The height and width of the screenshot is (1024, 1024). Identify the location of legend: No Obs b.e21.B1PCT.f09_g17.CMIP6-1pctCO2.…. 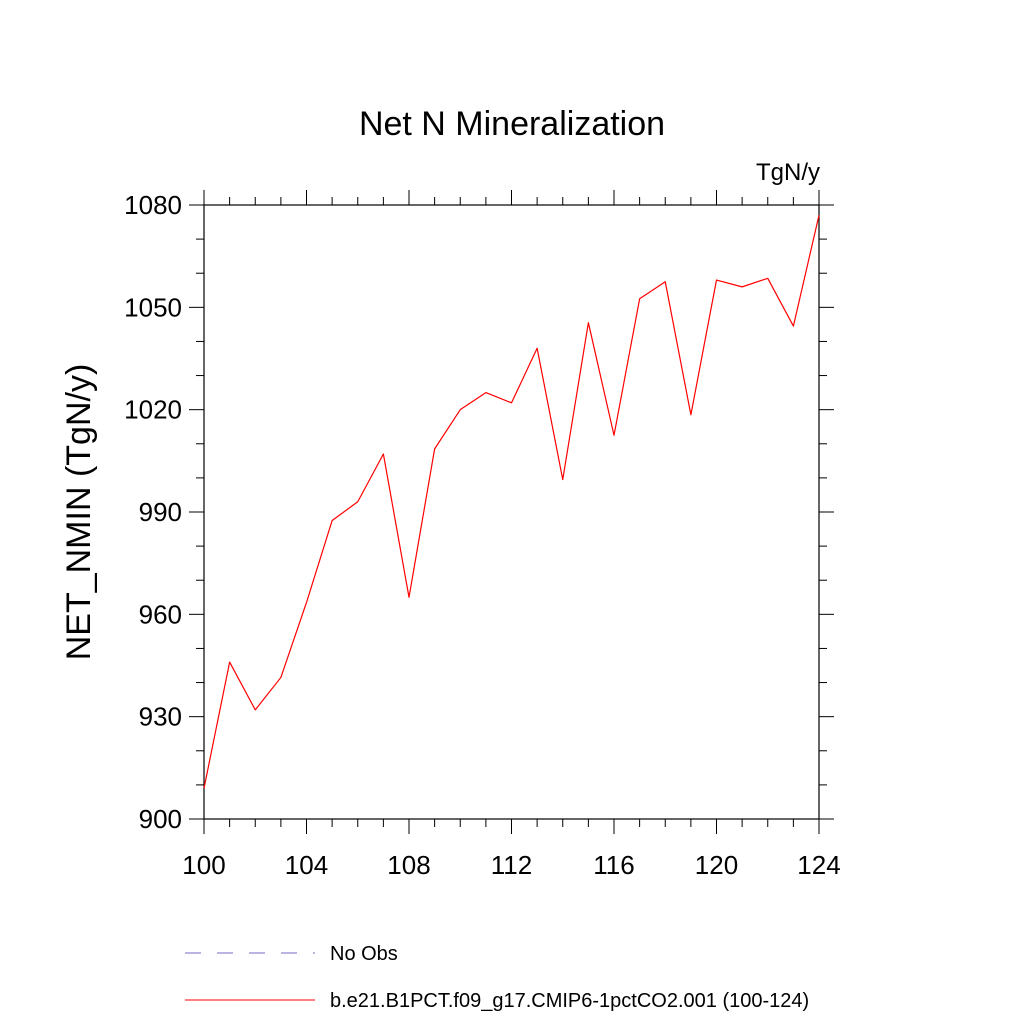
(497, 977).